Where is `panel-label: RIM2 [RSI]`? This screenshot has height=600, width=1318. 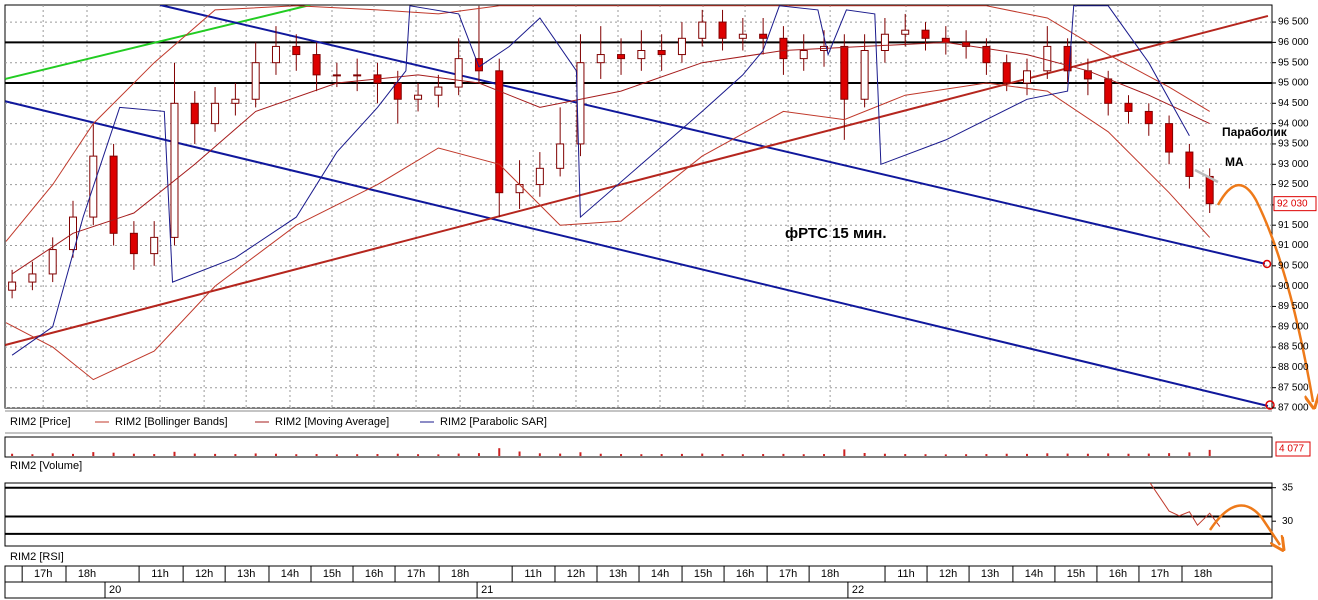
panel-label: RIM2 [RSI] is located at coordinates (37, 557).